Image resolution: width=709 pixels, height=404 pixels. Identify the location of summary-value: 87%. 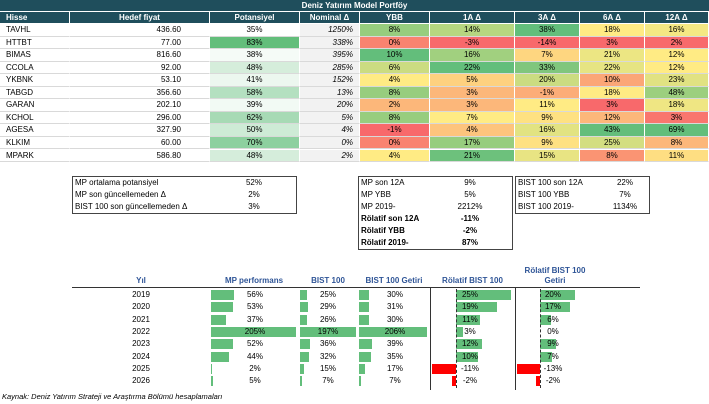
(469, 242).